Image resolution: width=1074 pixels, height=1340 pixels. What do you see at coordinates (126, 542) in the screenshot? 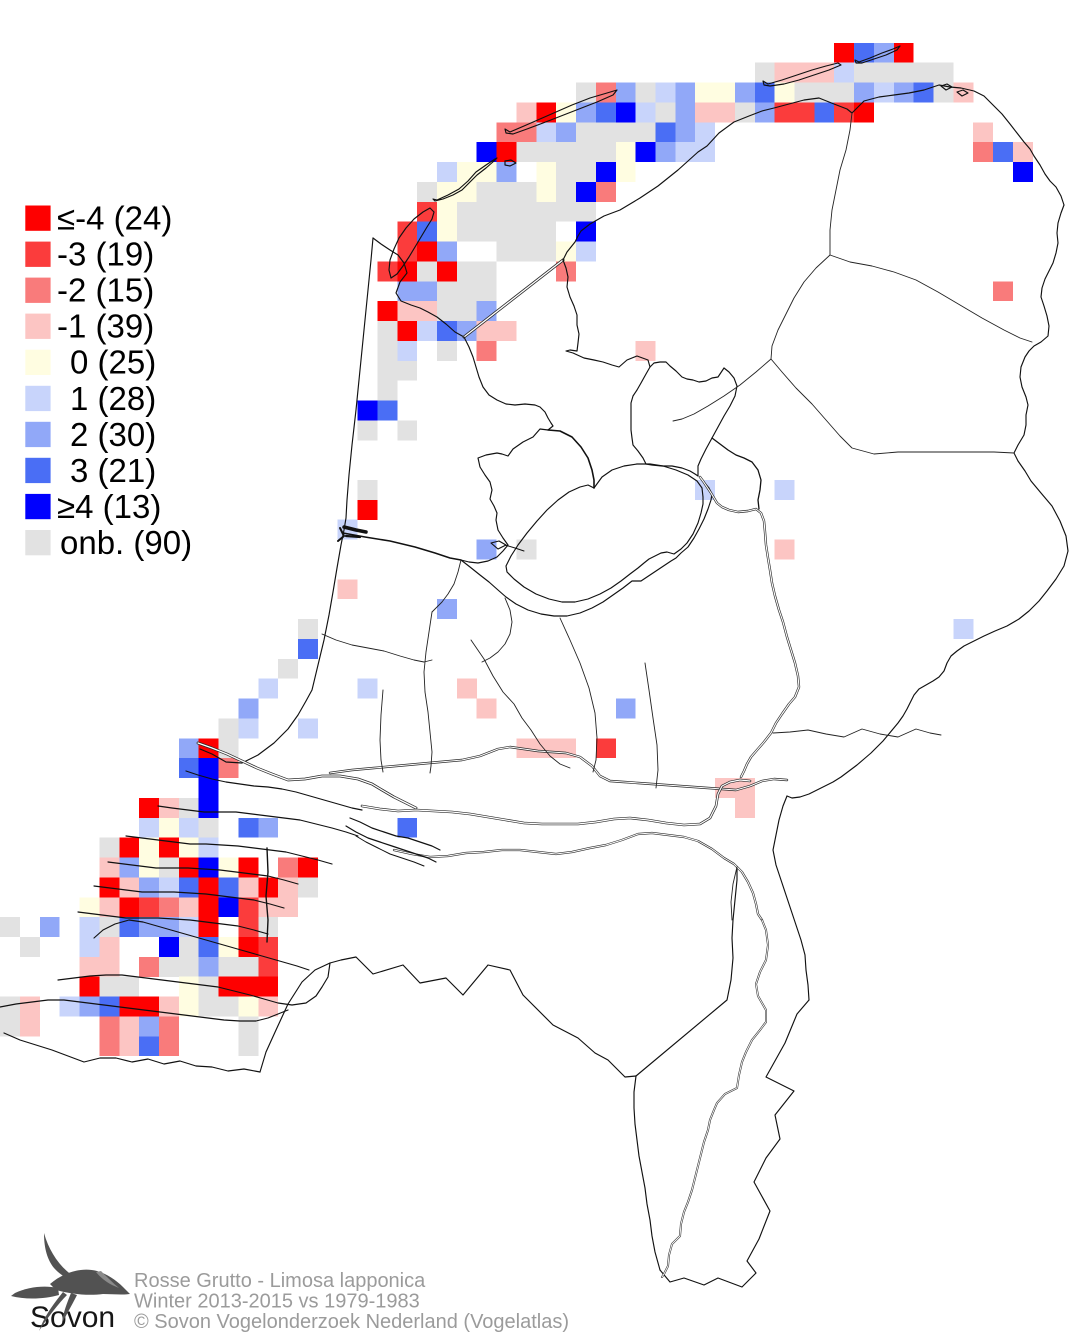
I see `svg-text: onb. (90)` at bounding box center [126, 542].